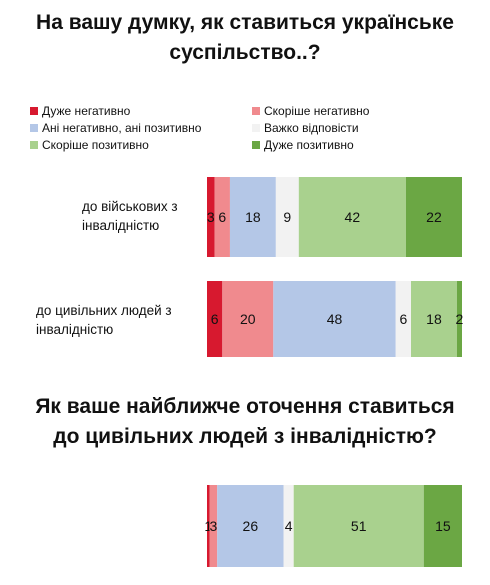 This screenshot has height=585, width=490. I want to click on chart-title-2-line-1: Як ваше найближче оточення ставиться, so click(245, 406).